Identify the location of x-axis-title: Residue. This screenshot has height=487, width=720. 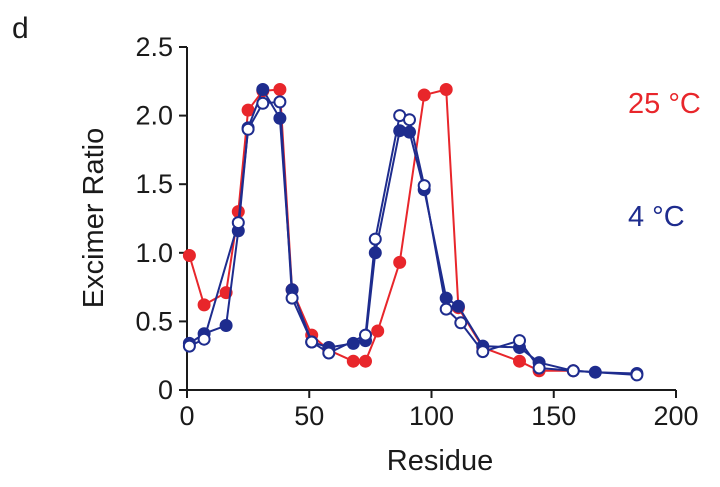
(440, 461).